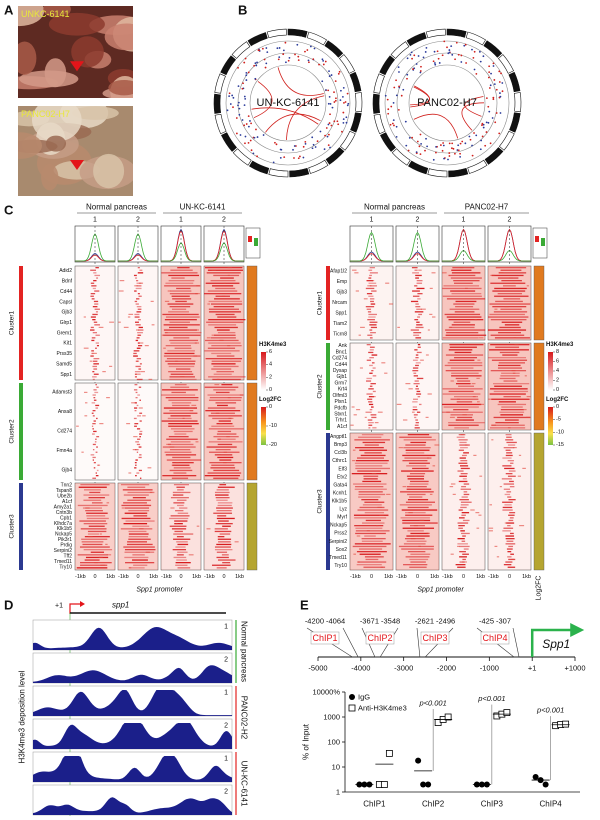 Image resolution: width=600 pixels, height=820 pixels. What do you see at coordinates (371, 577) in the screenshot?
I see `x-tick-label: 0` at bounding box center [371, 577].